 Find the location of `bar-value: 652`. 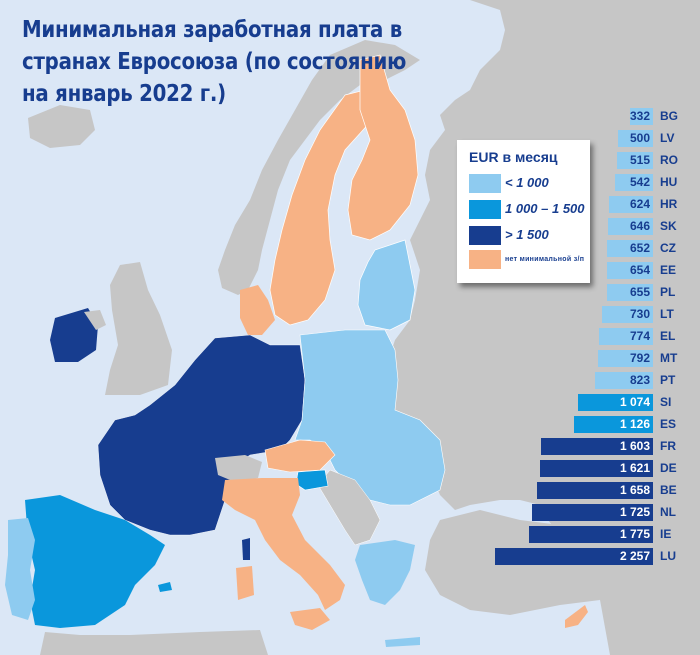

bar-value: 652 is located at coordinates (639, 248).